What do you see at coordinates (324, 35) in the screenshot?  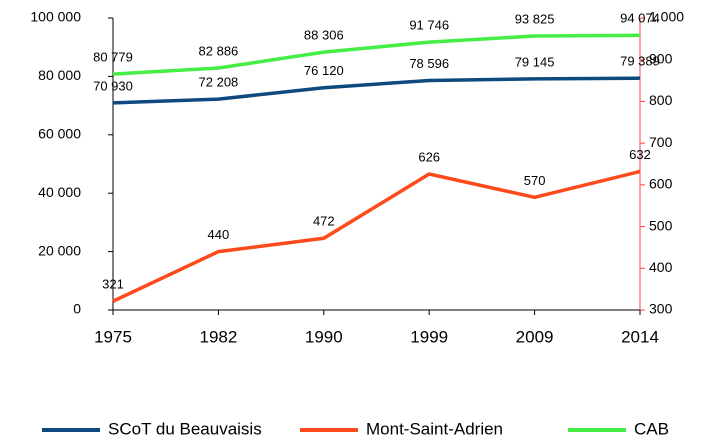 I see `data-label: 88 306` at bounding box center [324, 35].